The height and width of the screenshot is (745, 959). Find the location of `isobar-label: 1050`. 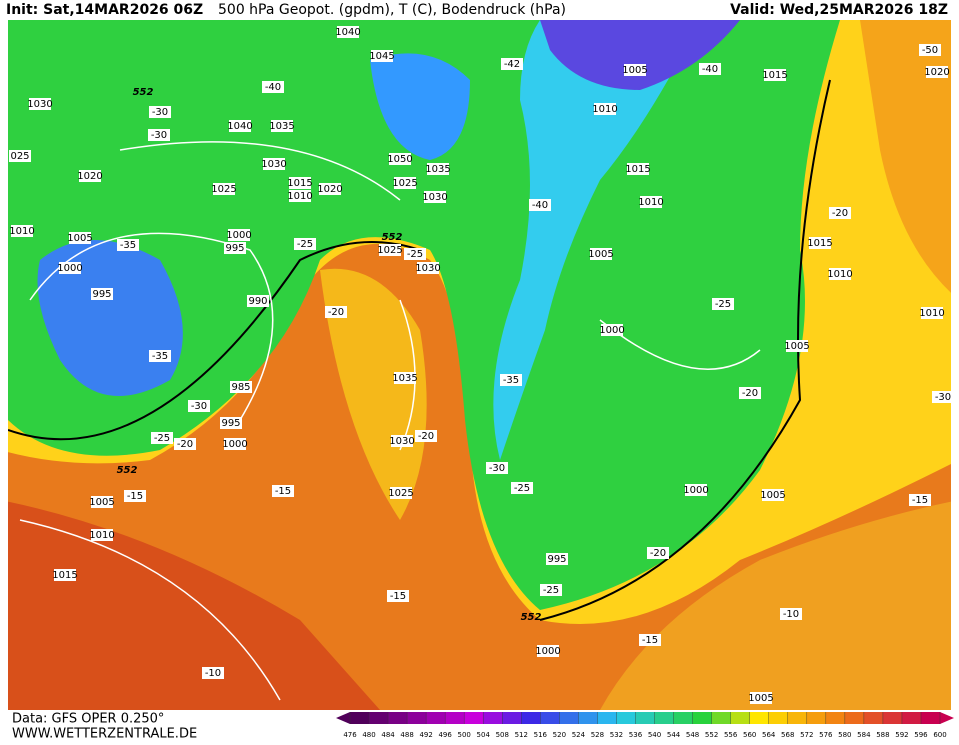

isobar-label: 1050 is located at coordinates (399, 159).